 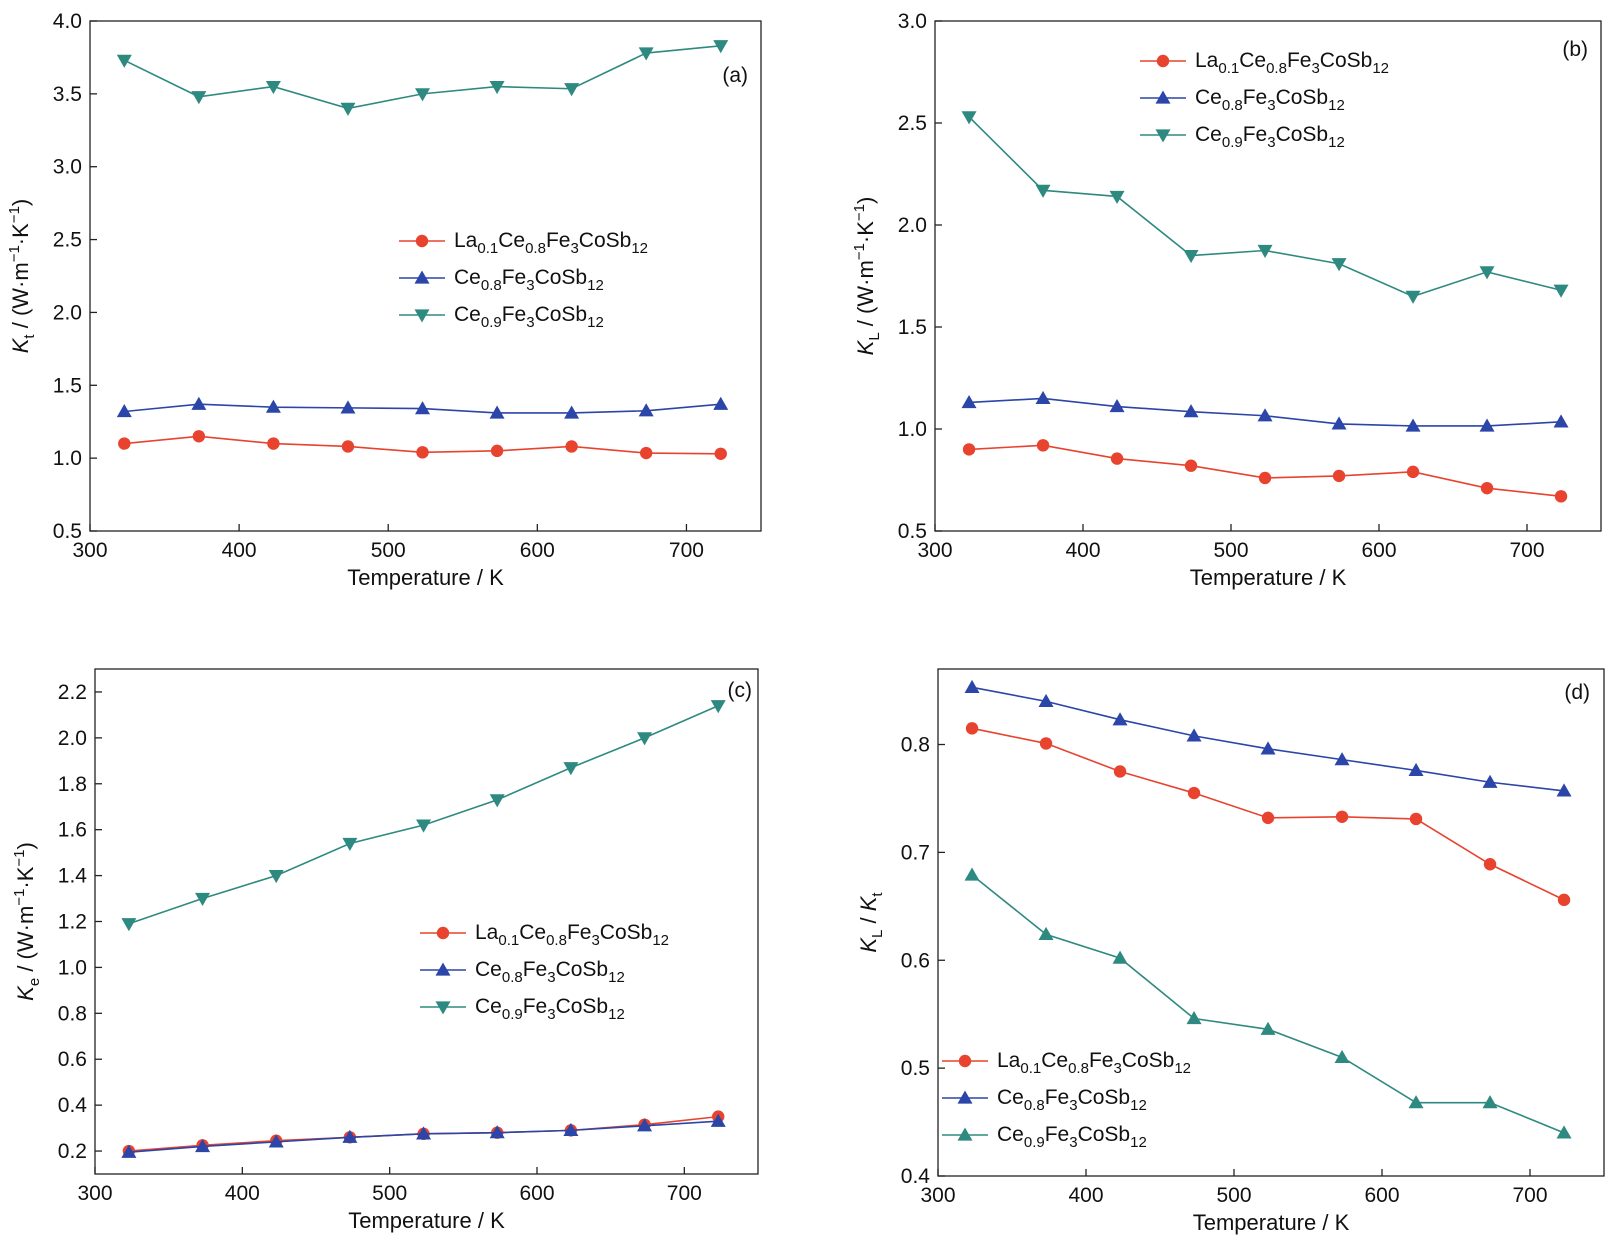 I want to click on y-tick-label: 1.4, so click(x=73, y=876).